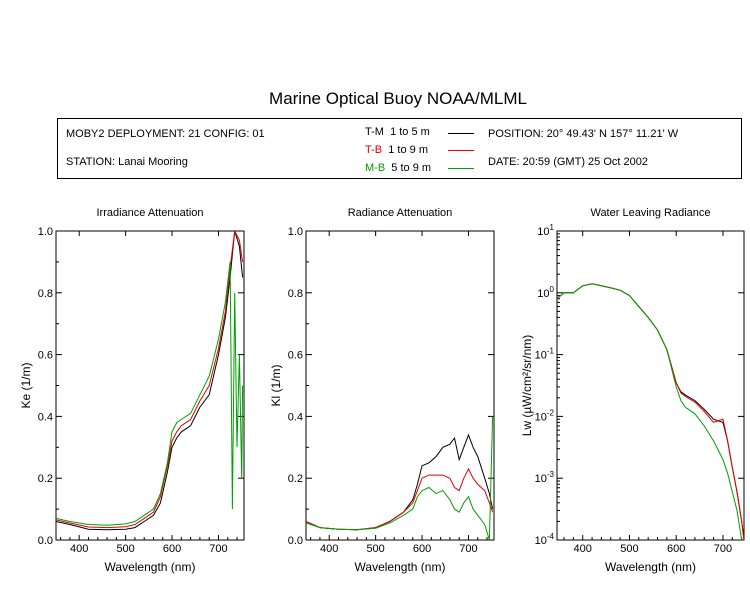 The height and width of the screenshot is (600, 750). I want to click on y-axis-label: Lw (µW/cm²/sr/nm), so click(527, 386).